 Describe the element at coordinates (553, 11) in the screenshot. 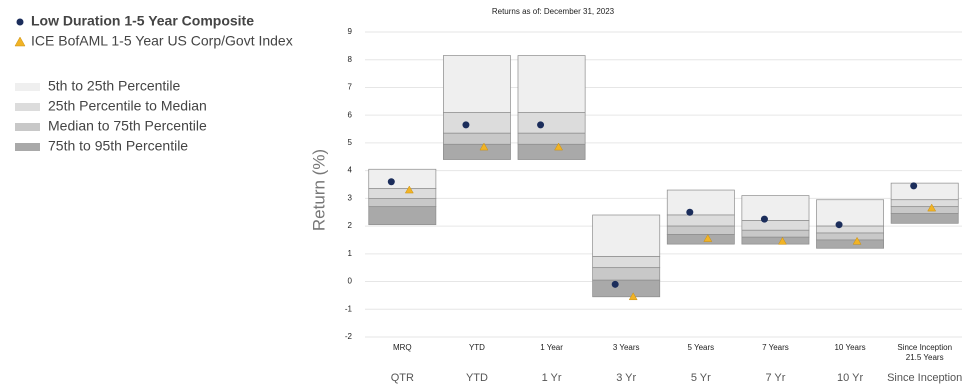

I see `chart-title: Returns as of: December 31, 2023` at that location.